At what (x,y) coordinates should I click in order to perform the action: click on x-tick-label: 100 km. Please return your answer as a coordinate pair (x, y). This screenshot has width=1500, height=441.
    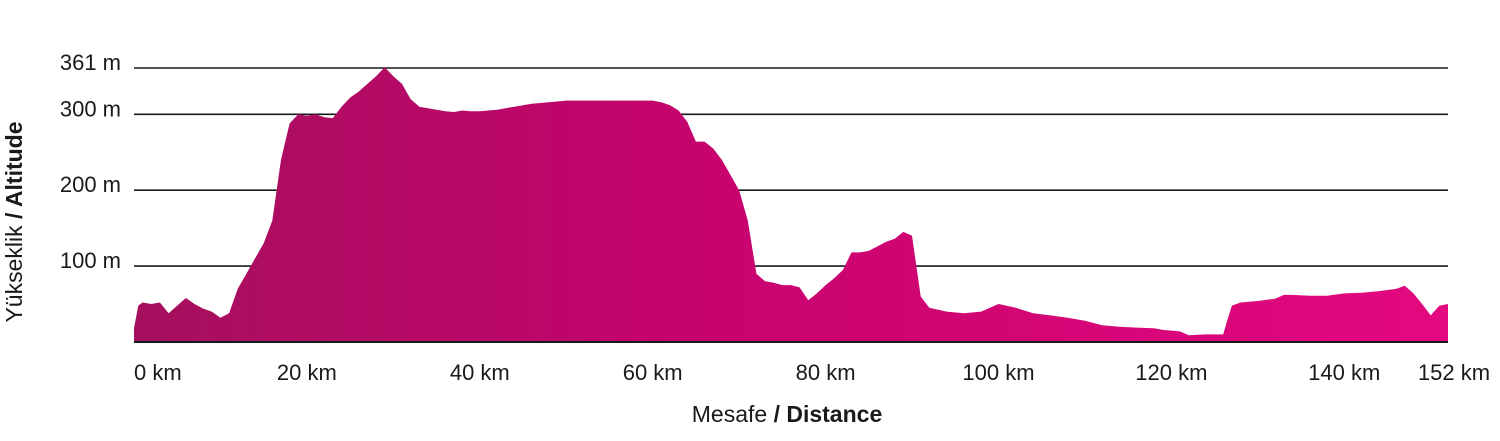
    Looking at the image, I should click on (998, 372).